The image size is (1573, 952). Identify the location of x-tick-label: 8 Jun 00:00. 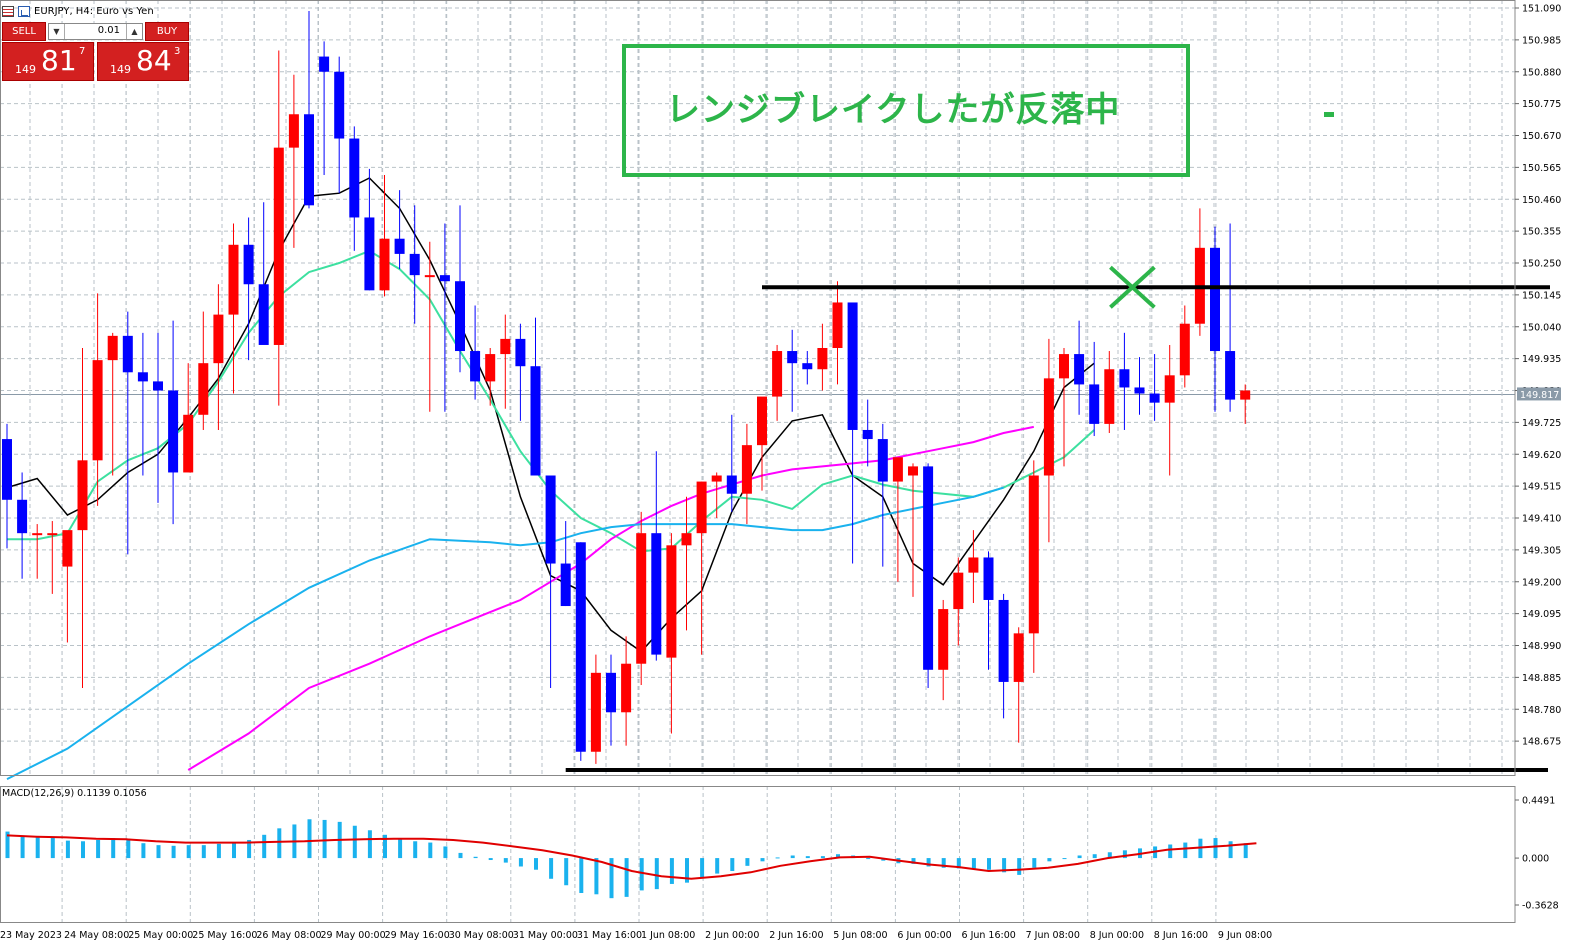
(1117, 935).